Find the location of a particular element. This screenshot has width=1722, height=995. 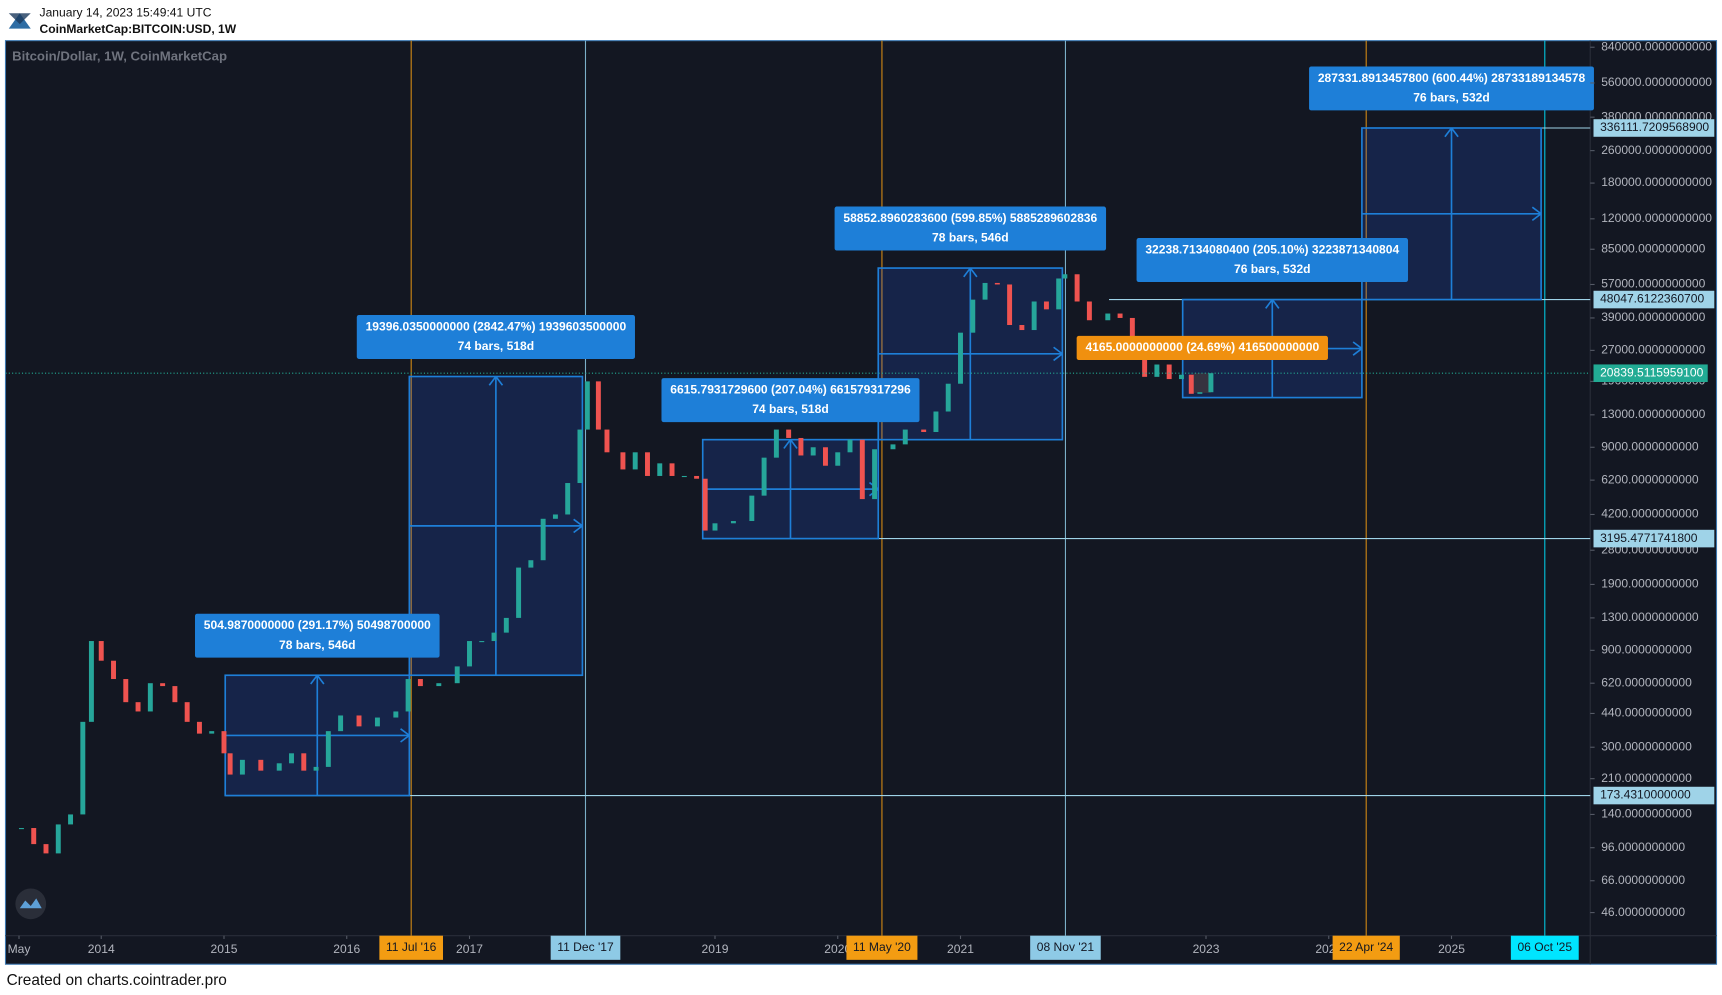

y-tick-label: 840000.0000000000 is located at coordinates (1656, 46).